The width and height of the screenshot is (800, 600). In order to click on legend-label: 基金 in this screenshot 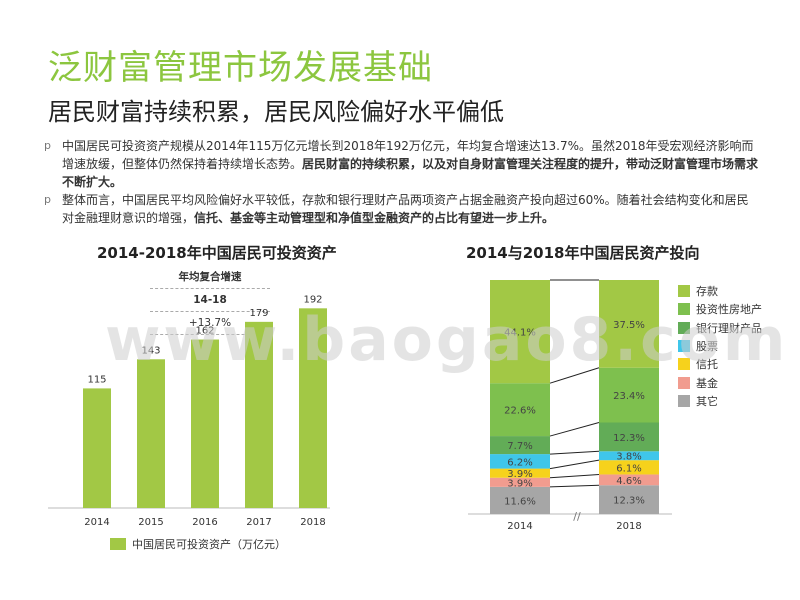, I will do `click(707, 383)`.